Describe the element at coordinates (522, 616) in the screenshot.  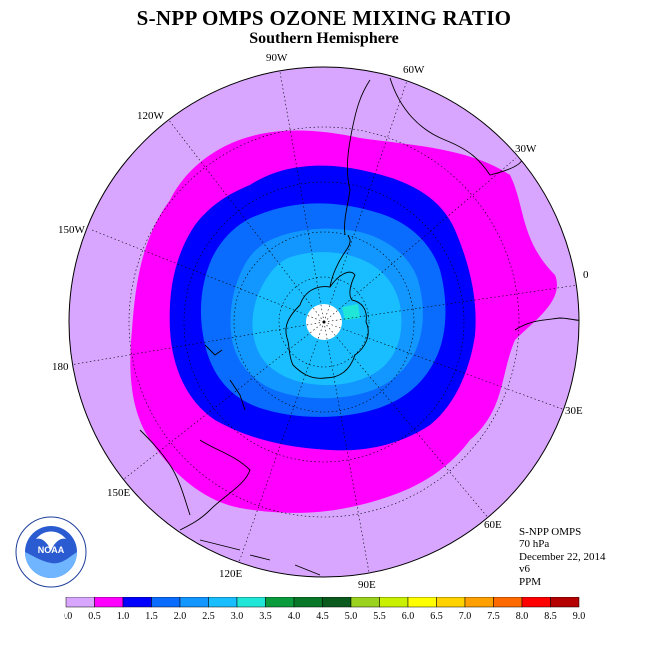
I see `colorbar-tick-label: 8.0` at that location.